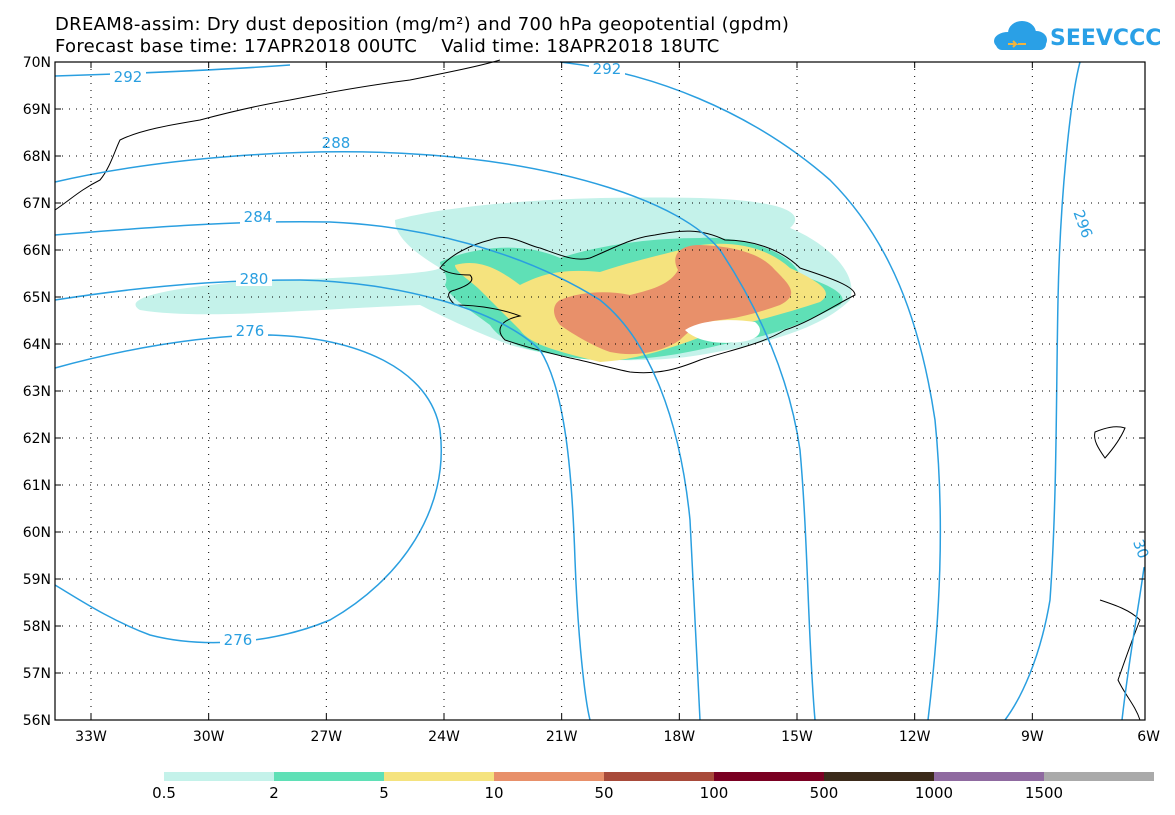 This screenshot has width=1175, height=815. Describe the element at coordinates (37, 721) in the screenshot. I see `lat-label: 56N` at that location.